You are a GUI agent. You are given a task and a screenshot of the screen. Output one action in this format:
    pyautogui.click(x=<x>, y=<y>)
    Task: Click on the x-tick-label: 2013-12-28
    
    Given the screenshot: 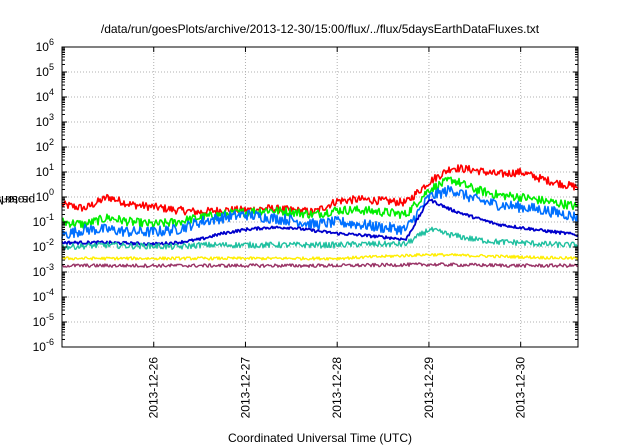 What is the action you would take?
    pyautogui.click(x=337, y=388)
    